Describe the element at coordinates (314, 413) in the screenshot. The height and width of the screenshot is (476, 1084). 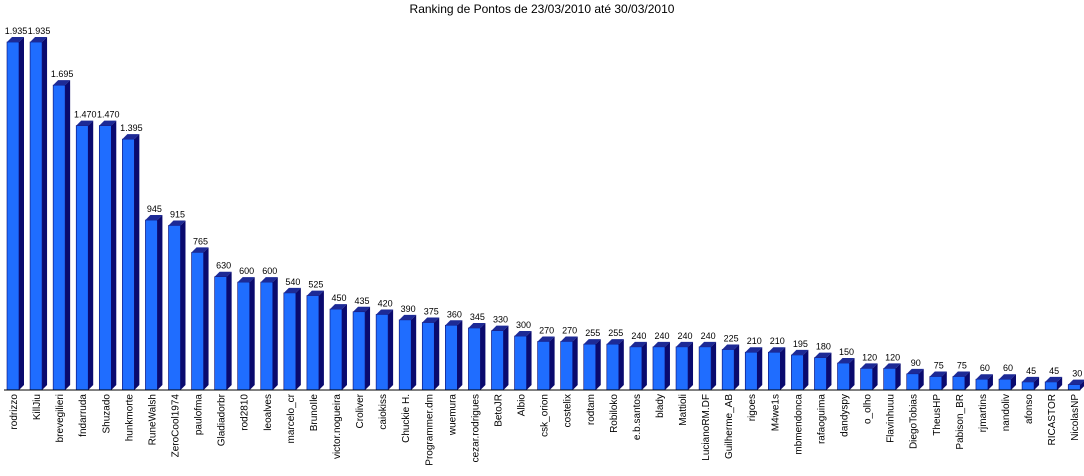
I see `category-label: BrunoIle` at that location.